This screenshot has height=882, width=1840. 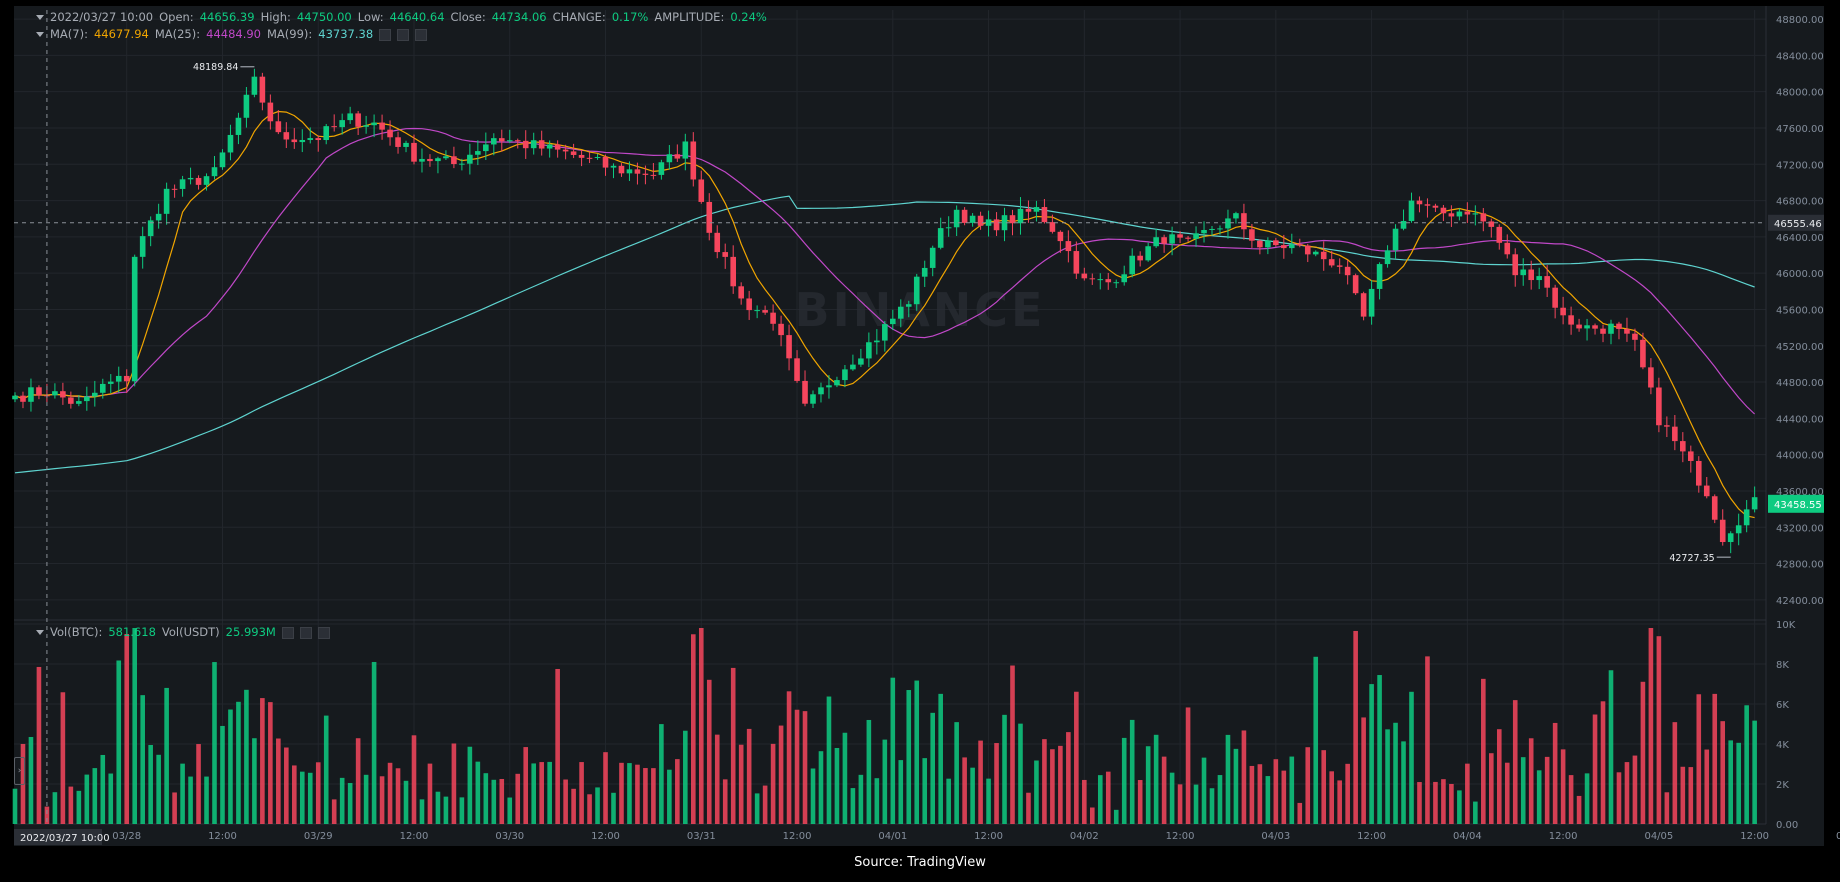 I want to click on volume-tick-label: 0.00, so click(x=1787, y=825).